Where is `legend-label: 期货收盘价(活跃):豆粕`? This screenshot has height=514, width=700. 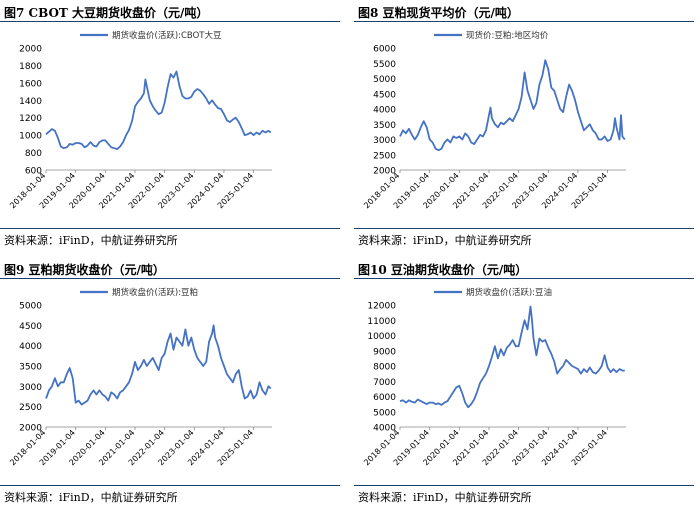 legend-label: 期货收盘价(活跃):豆粕 is located at coordinates (155, 292).